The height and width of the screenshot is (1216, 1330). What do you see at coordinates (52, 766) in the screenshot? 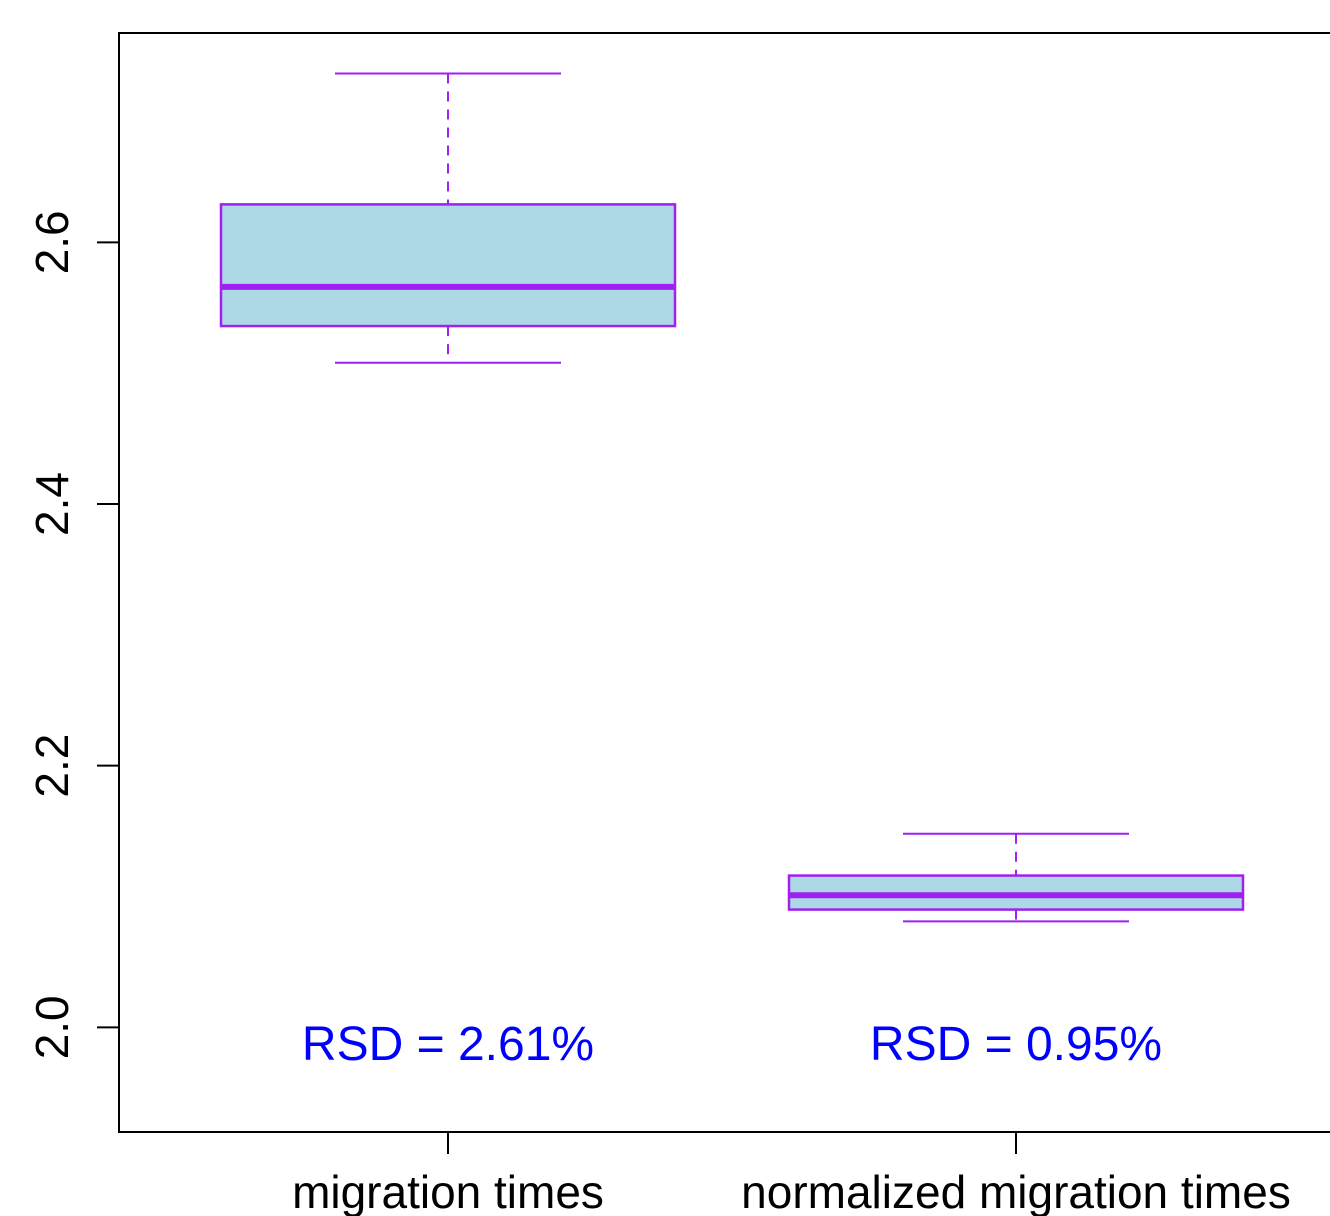
I see `y-tick-label: 2.2` at bounding box center [52, 766].